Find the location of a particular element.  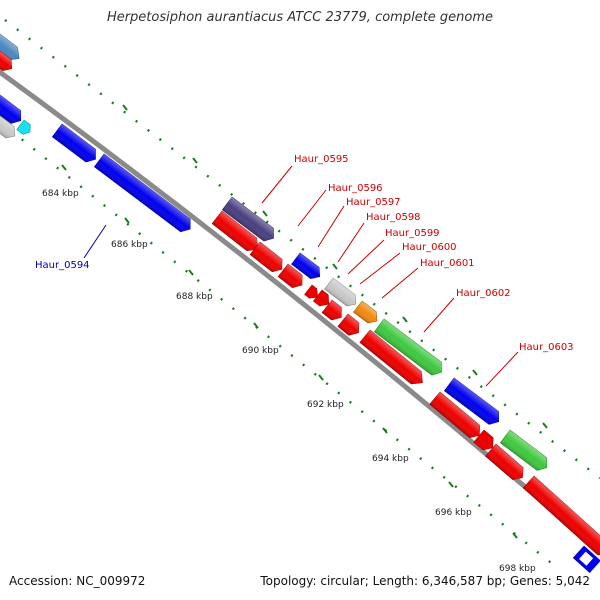

ruler-label-696: 696 kbp is located at coordinates (453, 513).